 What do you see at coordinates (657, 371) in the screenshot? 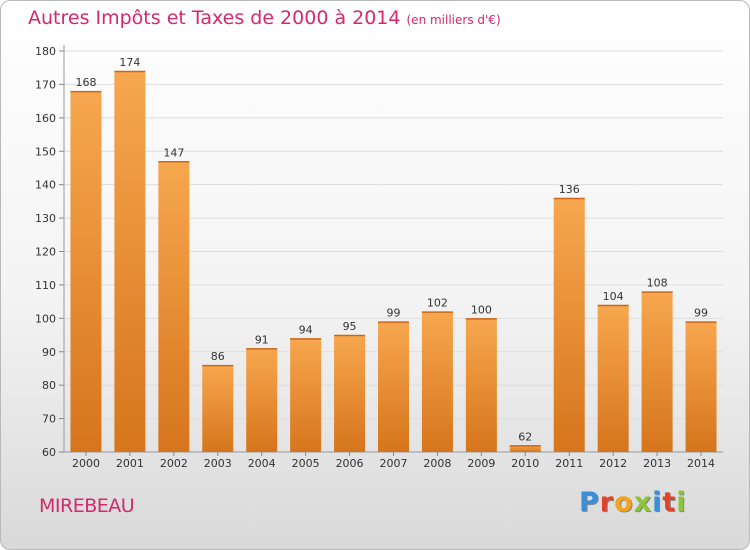
I see `bar-2013` at bounding box center [657, 371].